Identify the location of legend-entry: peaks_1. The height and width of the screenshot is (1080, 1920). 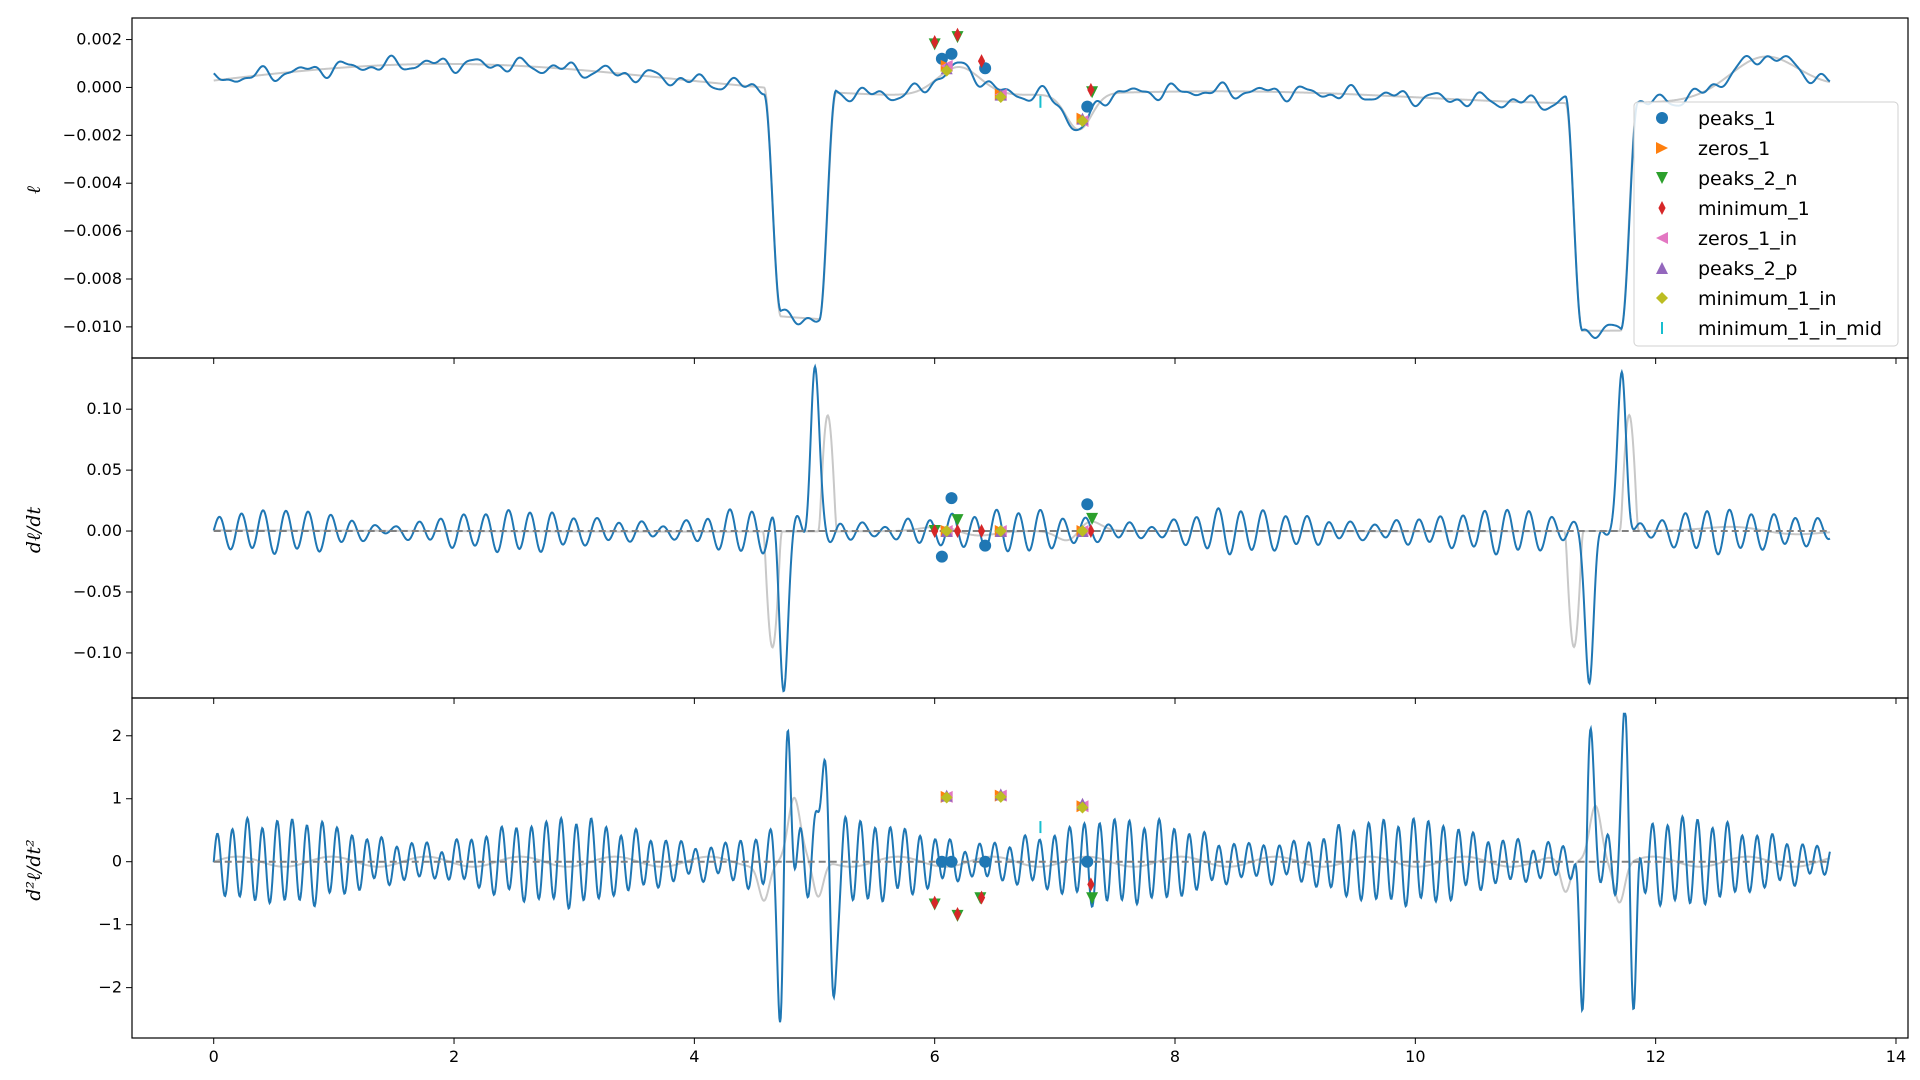
(1716, 119).